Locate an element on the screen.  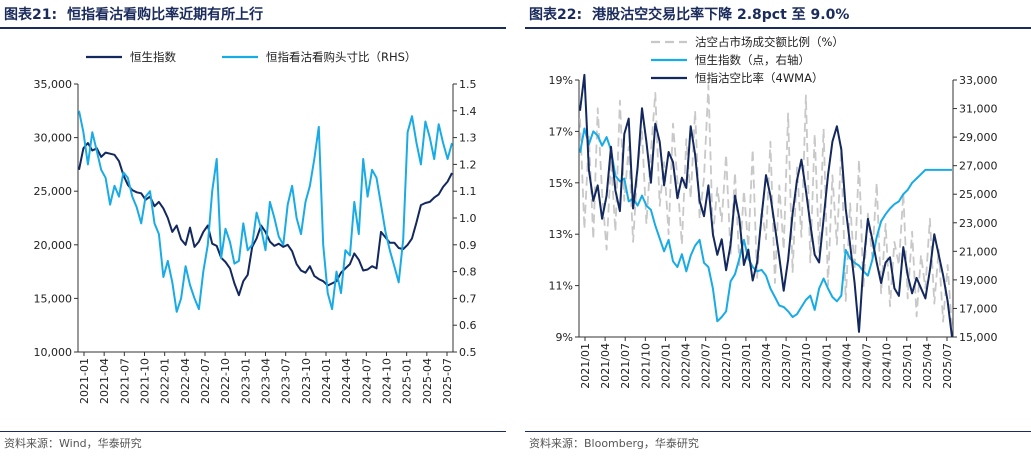
x-tick-label: 2022-04 is located at coordinates (185, 381).